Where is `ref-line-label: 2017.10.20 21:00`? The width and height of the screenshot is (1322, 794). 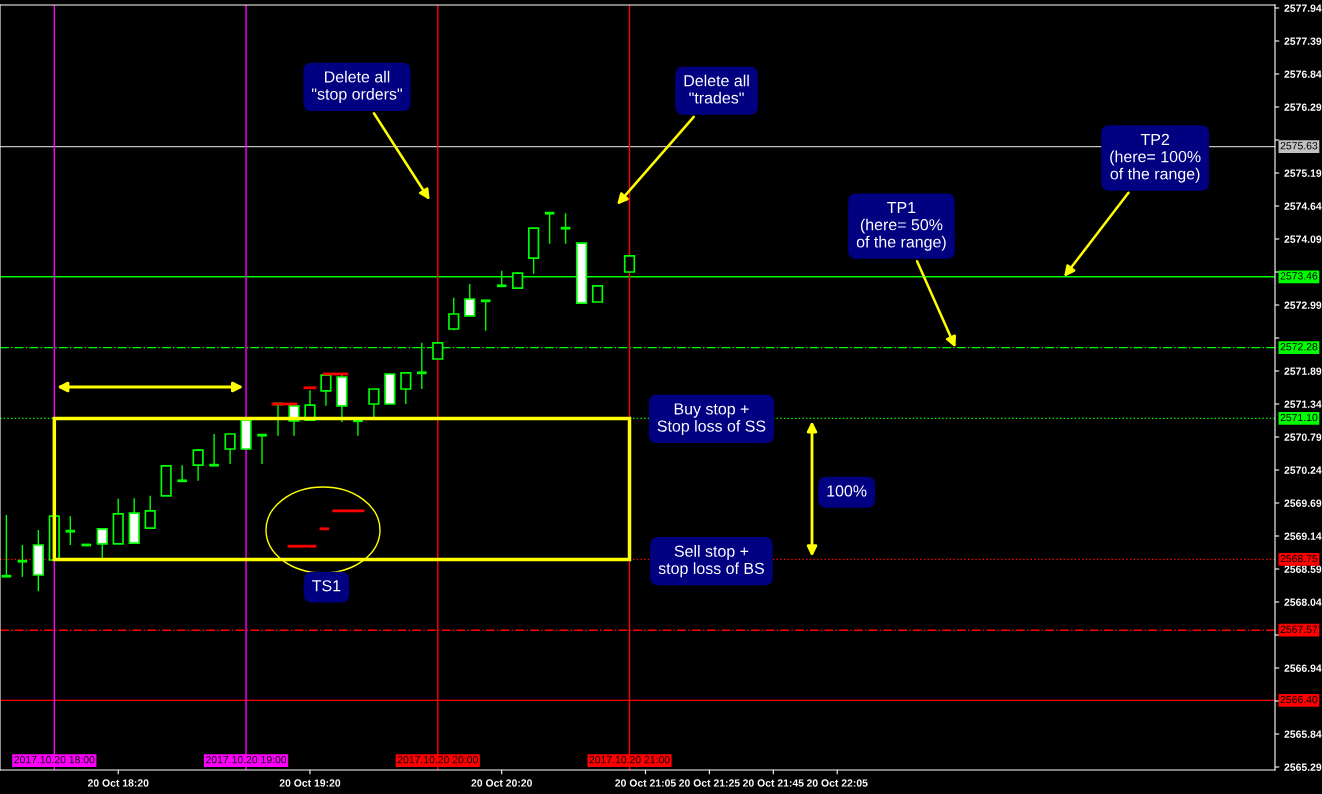
ref-line-label: 2017.10.20 21:00 is located at coordinates (629, 759).